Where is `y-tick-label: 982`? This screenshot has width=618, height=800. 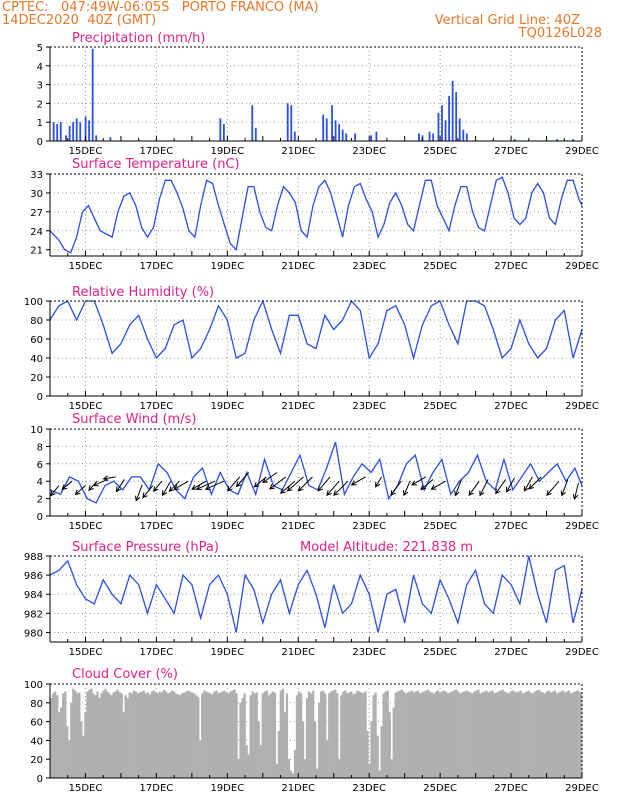 y-tick-label: 982 is located at coordinates (33, 614).